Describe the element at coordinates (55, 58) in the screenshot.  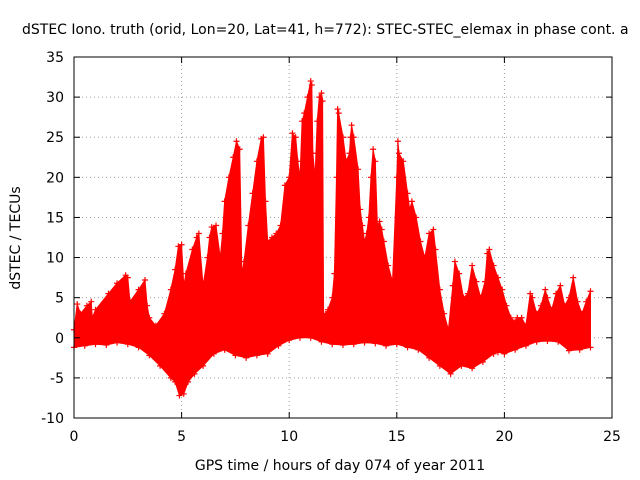
I see `y-tick-label: 35` at that location.